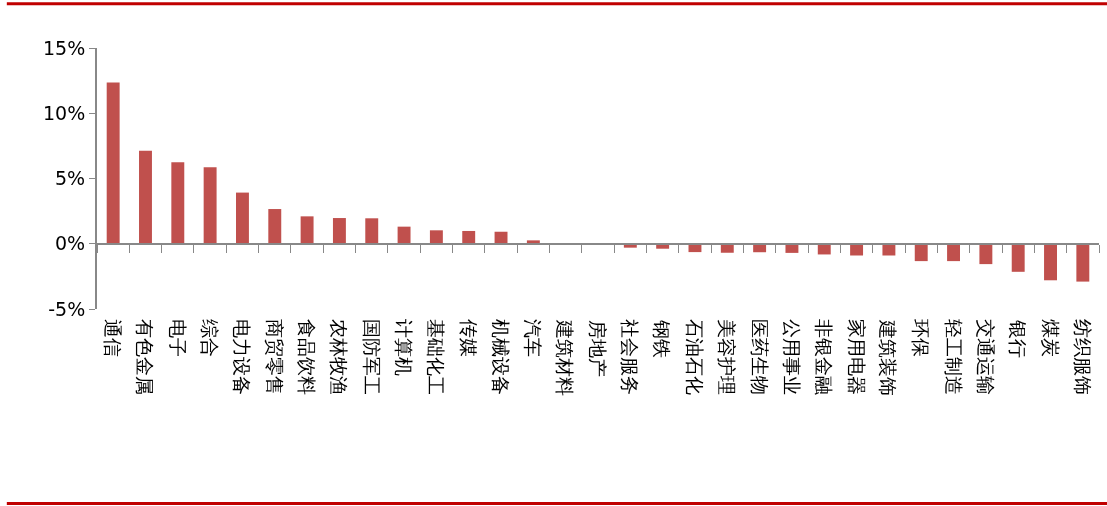  I want to click on y-tick-label: 5%, so click(70, 178).